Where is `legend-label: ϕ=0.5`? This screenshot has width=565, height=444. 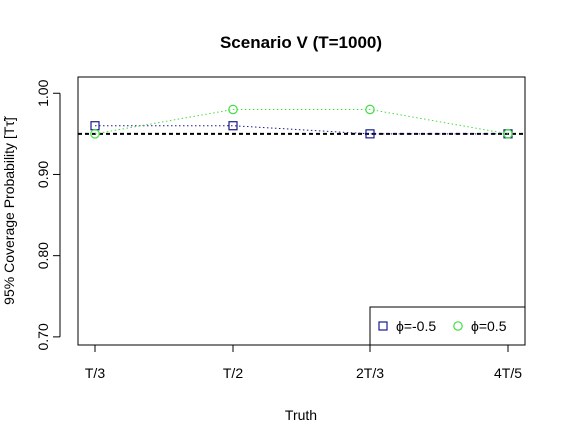
legend-label: ϕ=0.5 is located at coordinates (489, 326).